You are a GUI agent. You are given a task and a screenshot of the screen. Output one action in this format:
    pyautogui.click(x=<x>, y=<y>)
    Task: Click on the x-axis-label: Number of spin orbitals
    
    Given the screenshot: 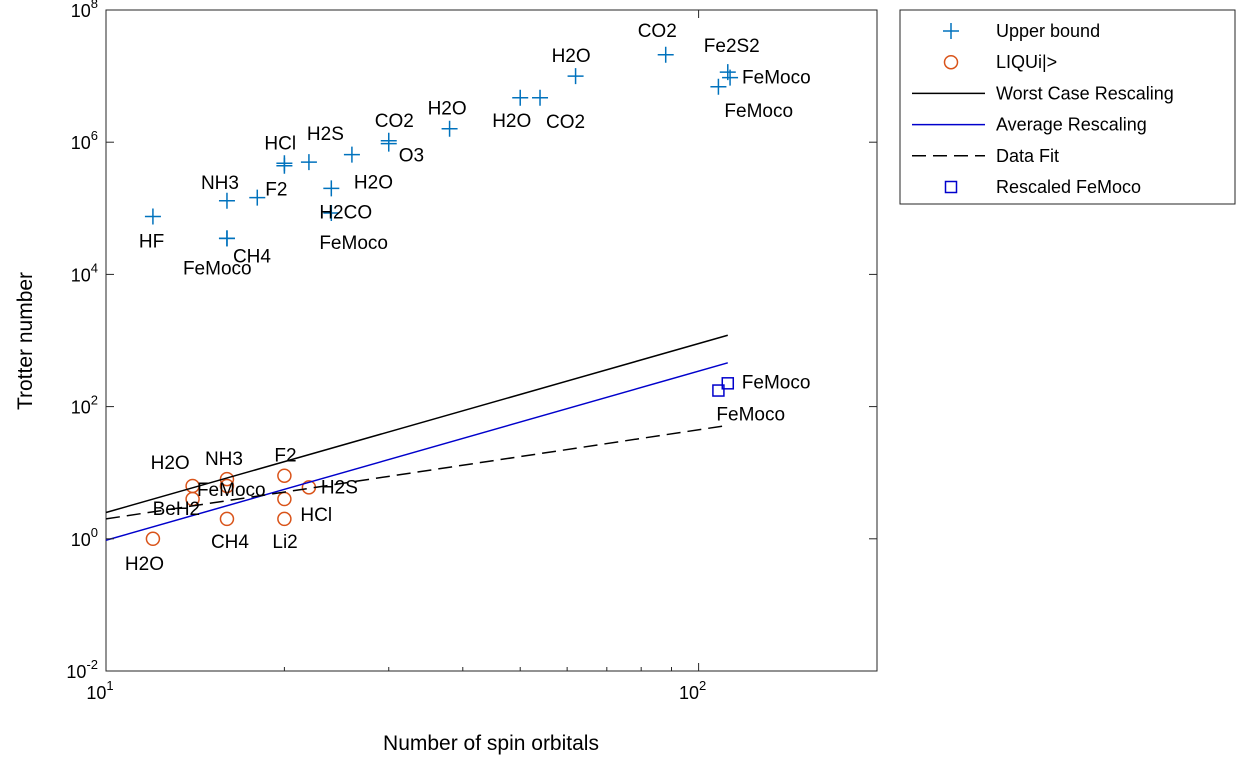 What is the action you would take?
    pyautogui.click(x=491, y=743)
    